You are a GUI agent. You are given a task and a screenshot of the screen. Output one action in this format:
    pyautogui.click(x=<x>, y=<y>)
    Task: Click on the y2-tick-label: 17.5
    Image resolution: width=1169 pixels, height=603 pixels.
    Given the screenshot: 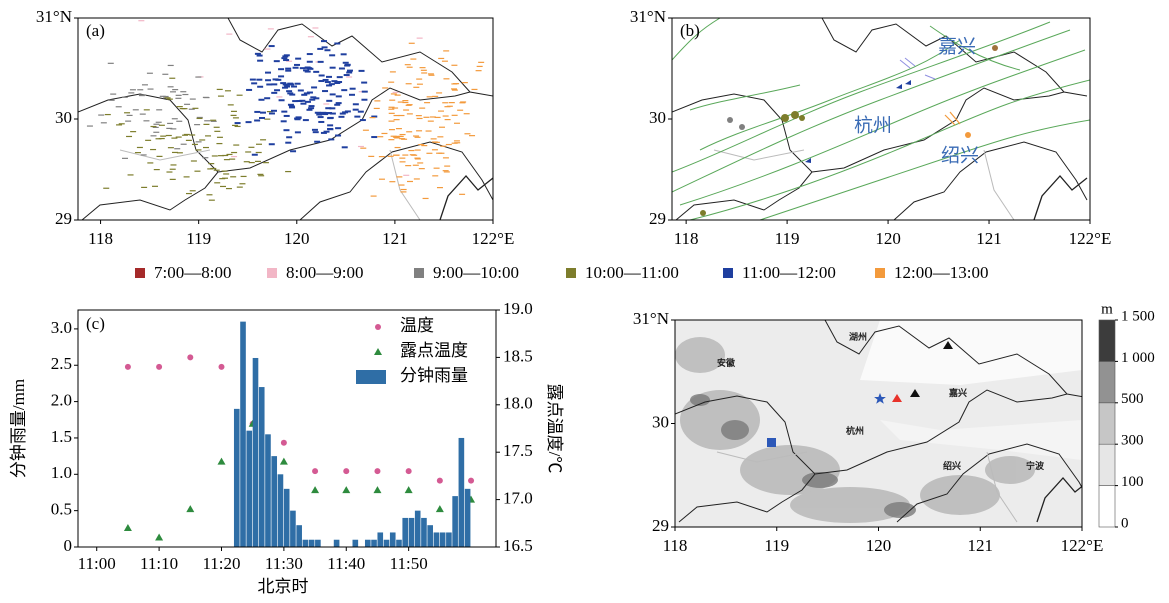 What is the action you would take?
    pyautogui.click(x=518, y=450)
    